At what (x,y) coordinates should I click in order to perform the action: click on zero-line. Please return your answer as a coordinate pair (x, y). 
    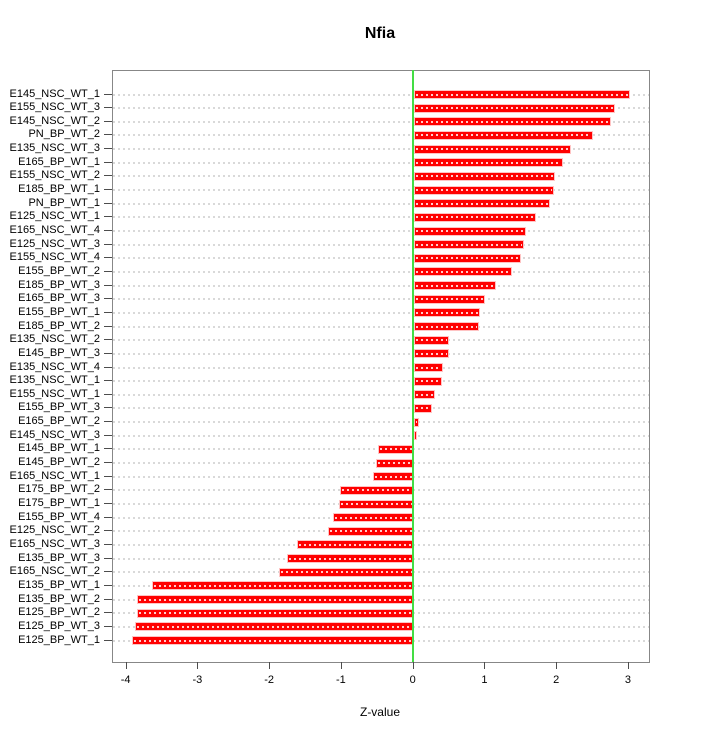
    Looking at the image, I should click on (412, 366).